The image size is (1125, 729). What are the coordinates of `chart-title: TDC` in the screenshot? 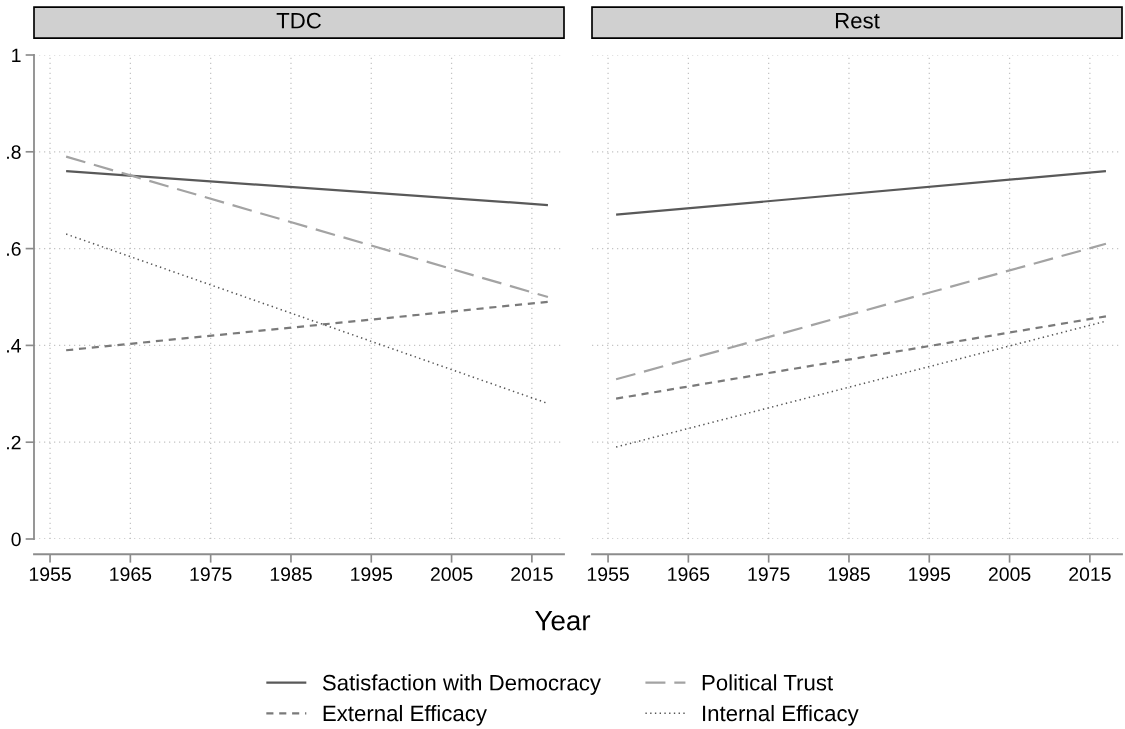 It's located at (298, 20).